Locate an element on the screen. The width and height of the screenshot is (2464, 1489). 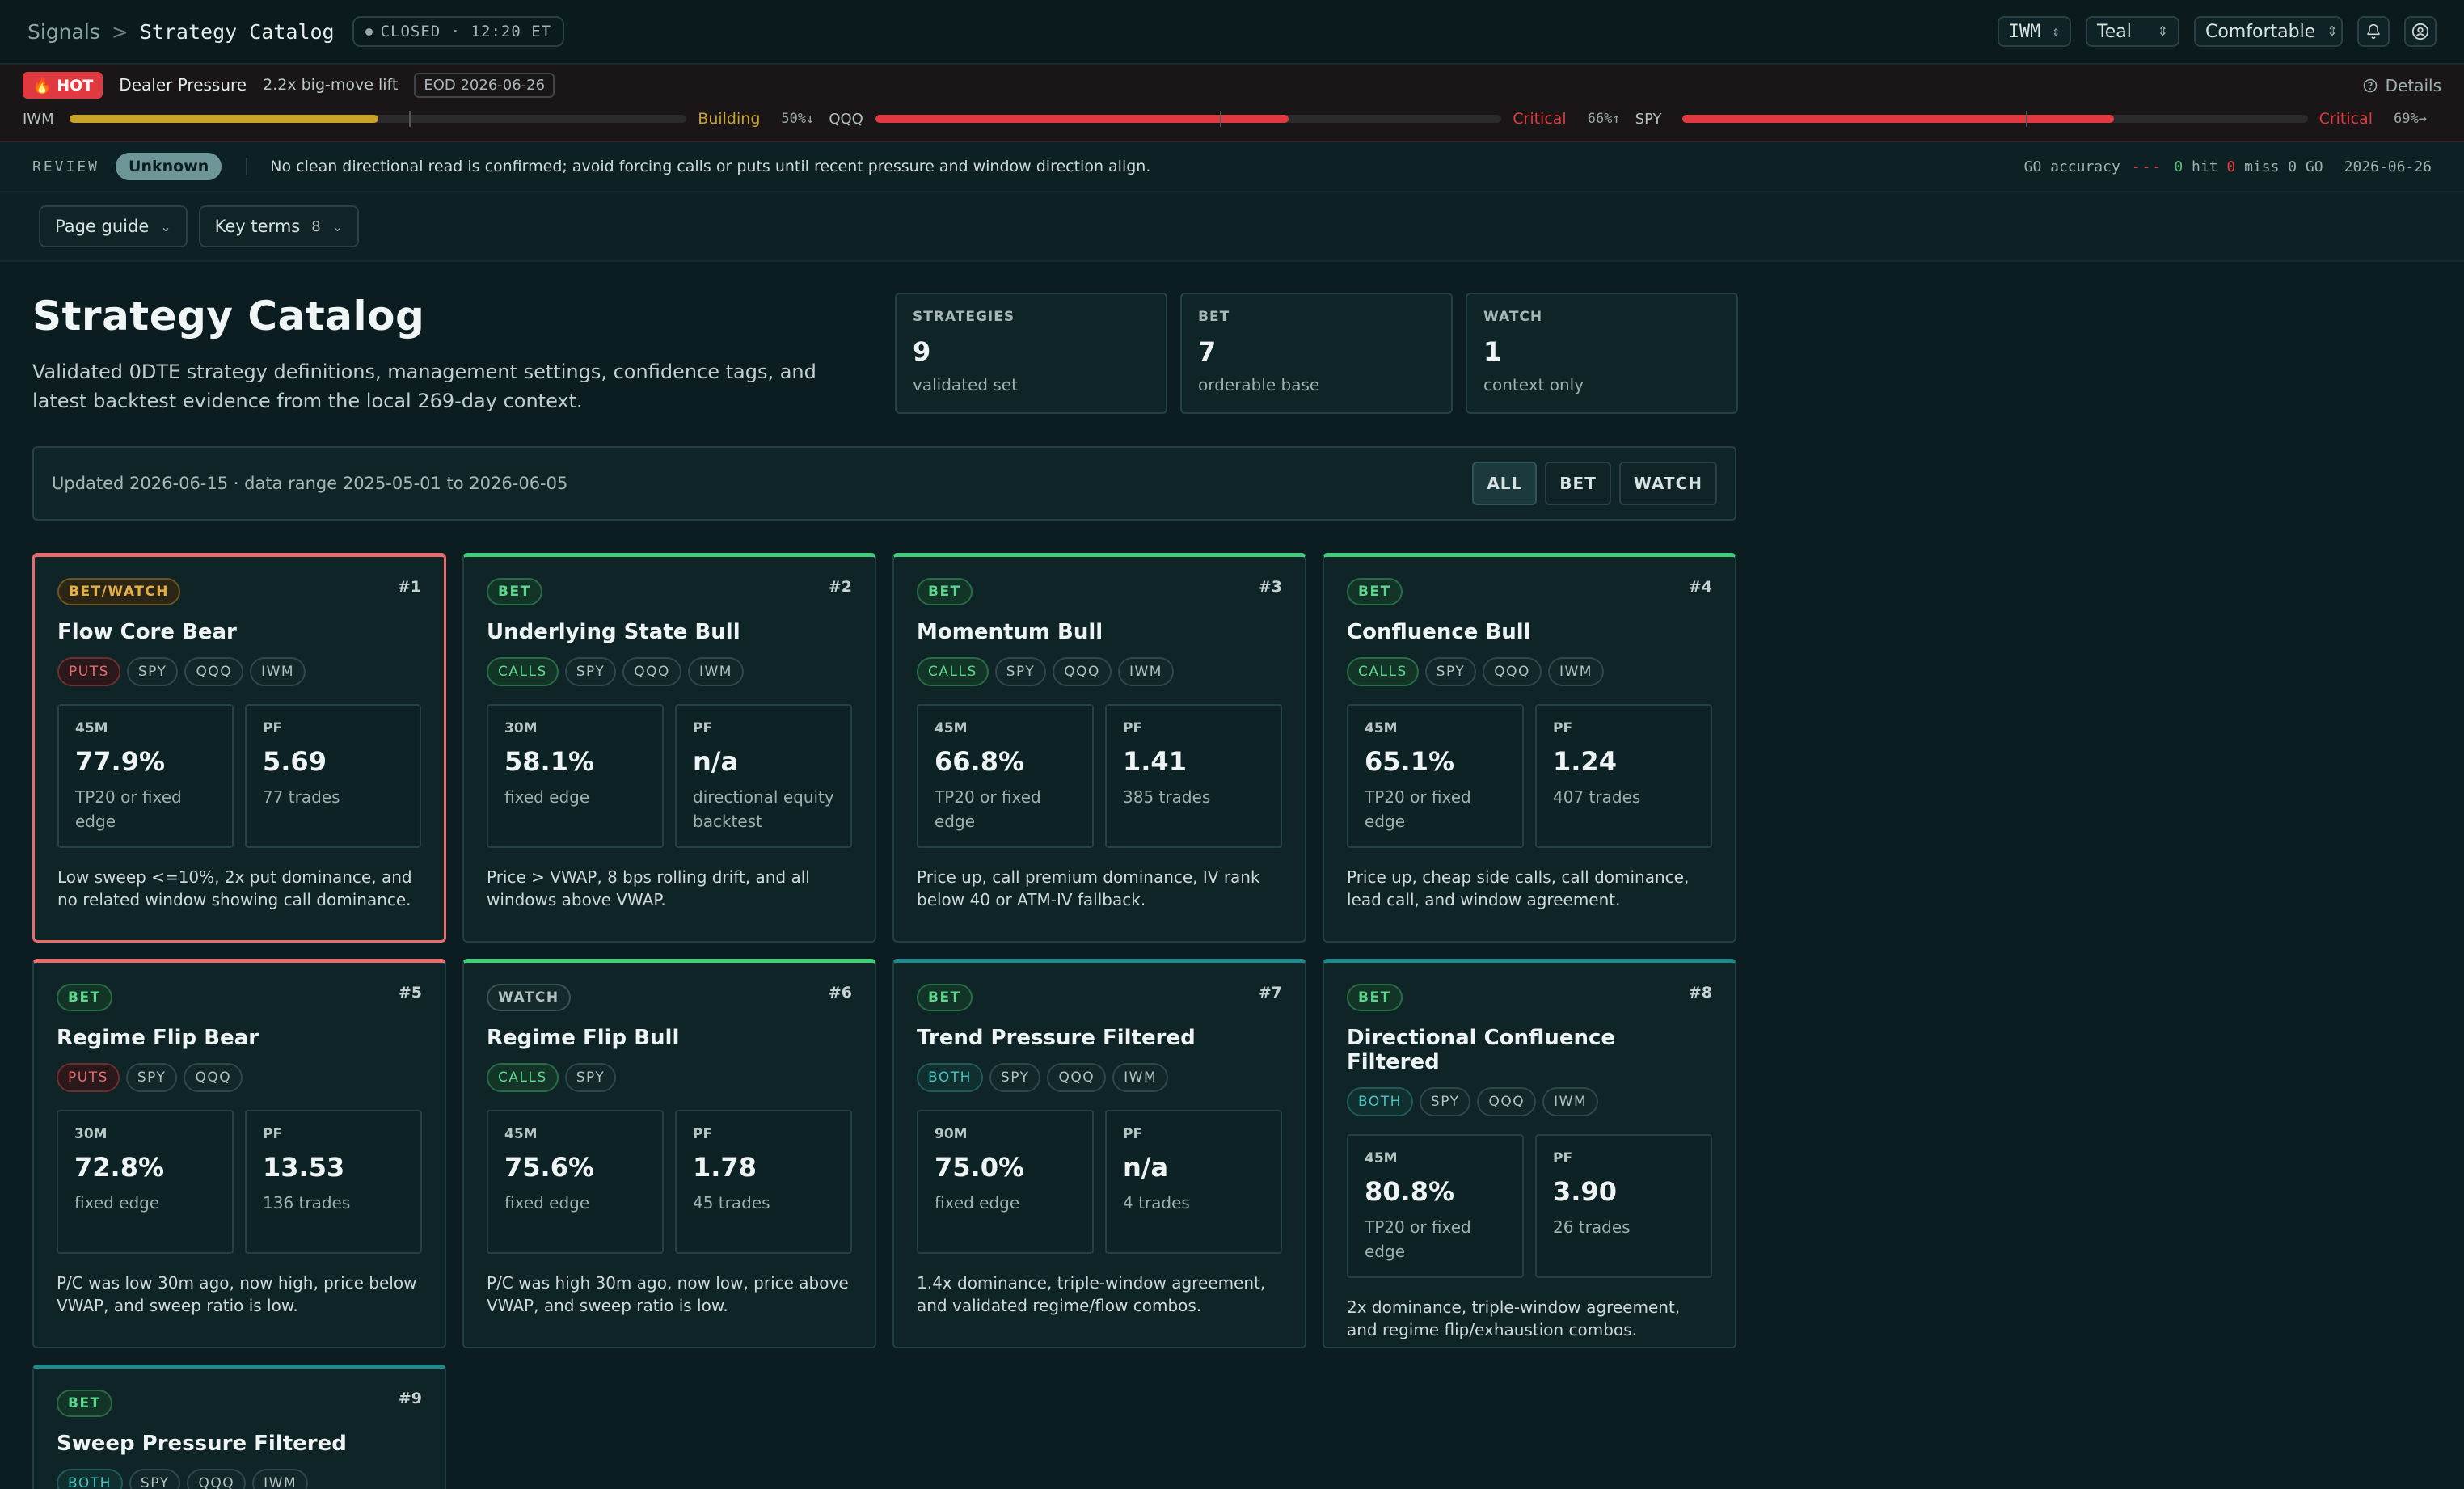
stat-card-bet: BET 7 orderable base is located at coordinates (1317, 353).